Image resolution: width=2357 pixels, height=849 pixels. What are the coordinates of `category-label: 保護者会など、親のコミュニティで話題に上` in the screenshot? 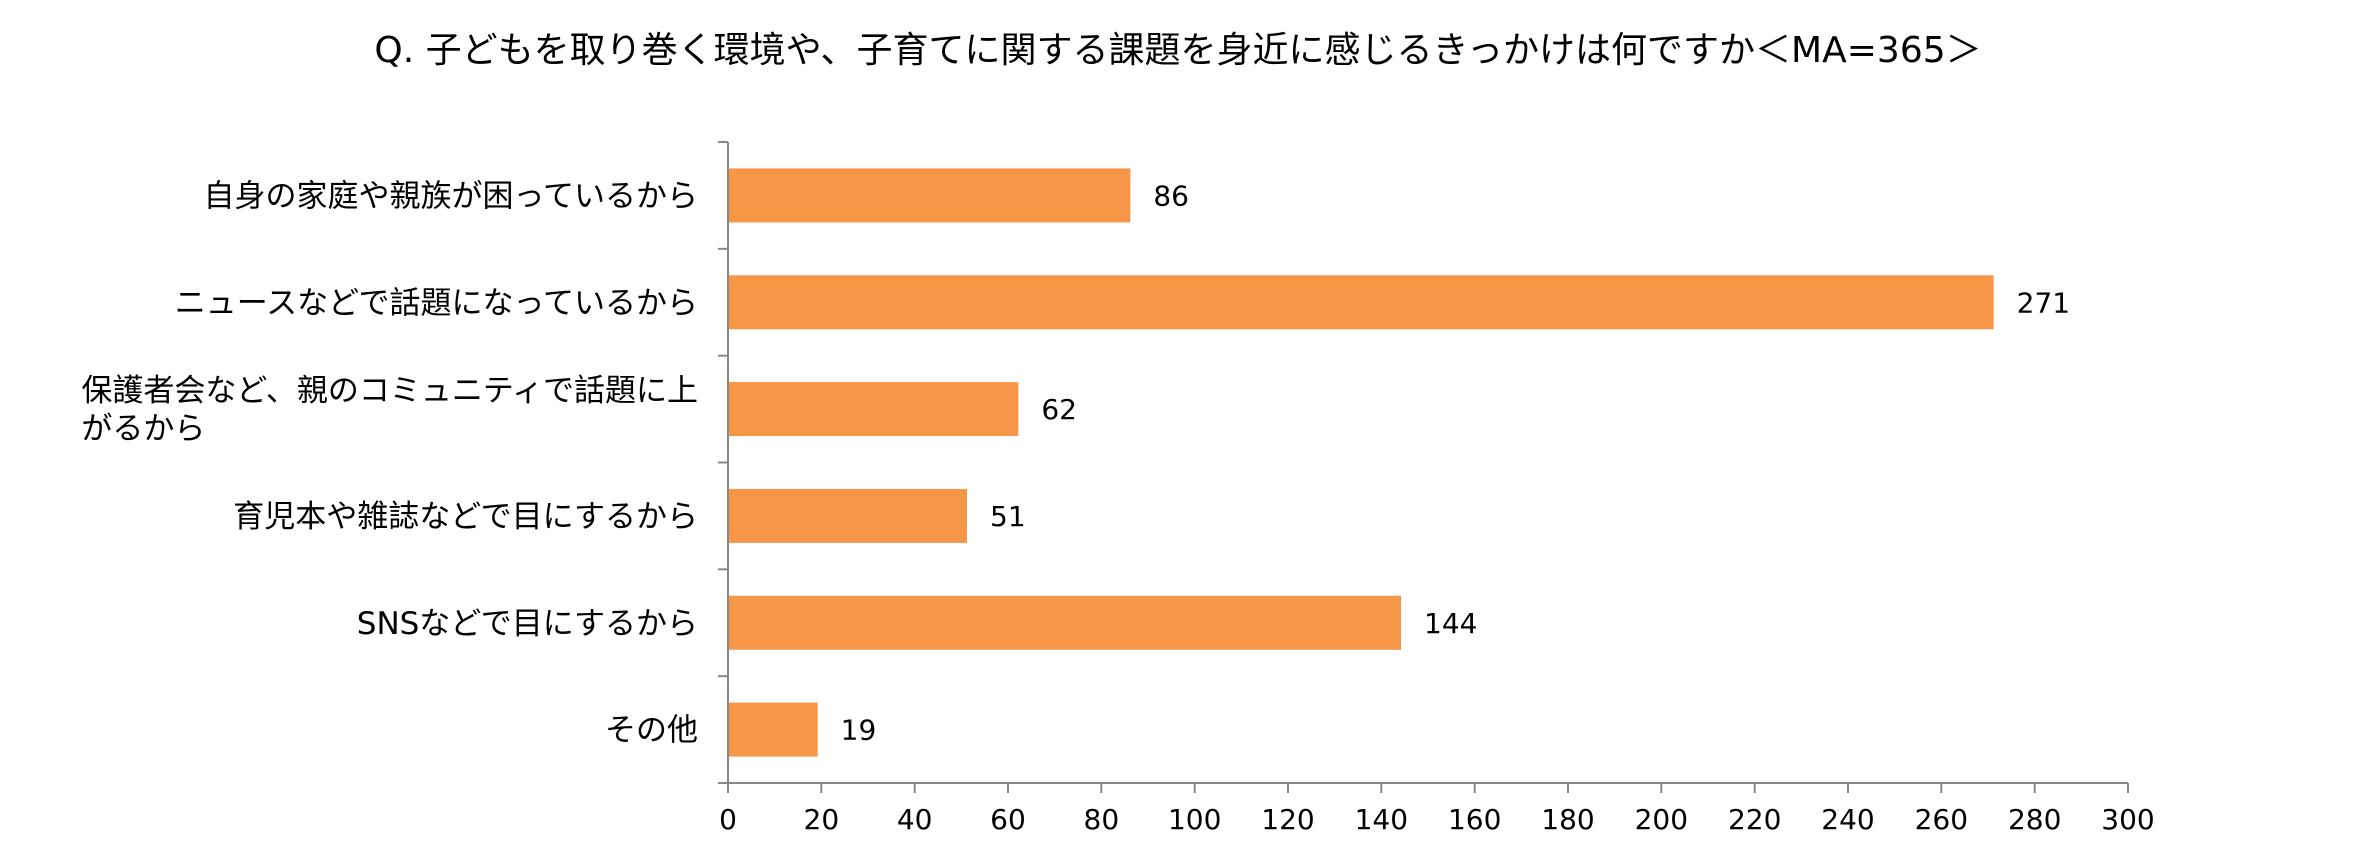 It's located at (389, 391).